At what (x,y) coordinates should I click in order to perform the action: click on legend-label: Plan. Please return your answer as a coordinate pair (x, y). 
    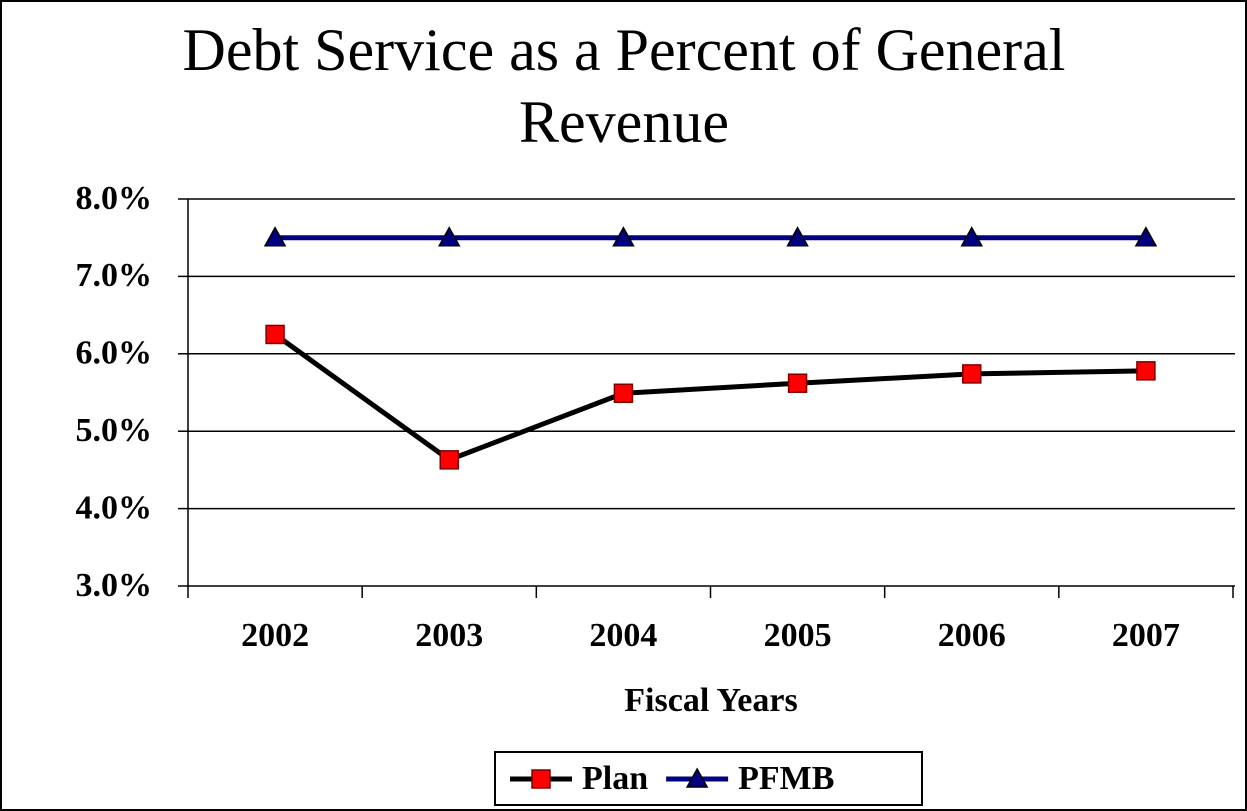
    Looking at the image, I should click on (615, 778).